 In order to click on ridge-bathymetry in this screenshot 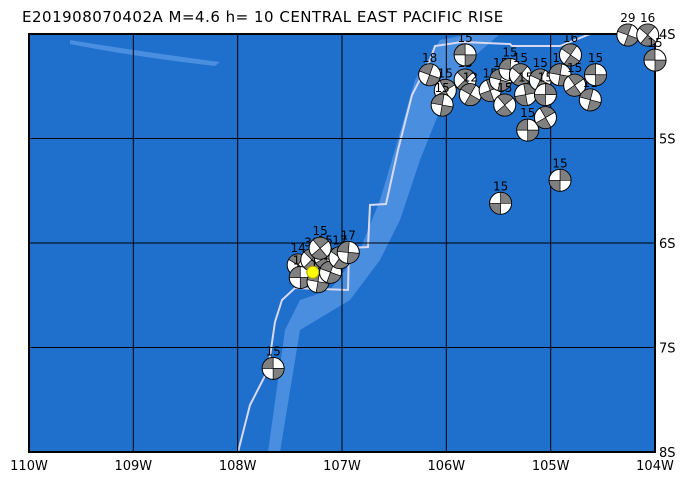, I will do `click(145, 53)`.